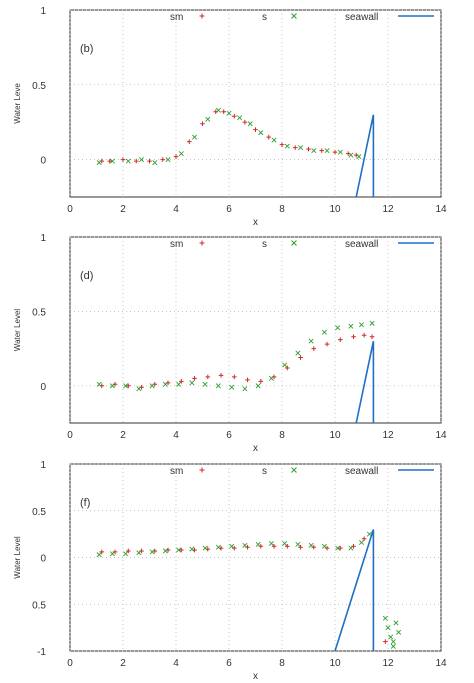 Image resolution: width=474 pixels, height=683 pixels. Describe the element at coordinates (85, 503) in the screenshot. I see `panel-label: (f)` at that location.